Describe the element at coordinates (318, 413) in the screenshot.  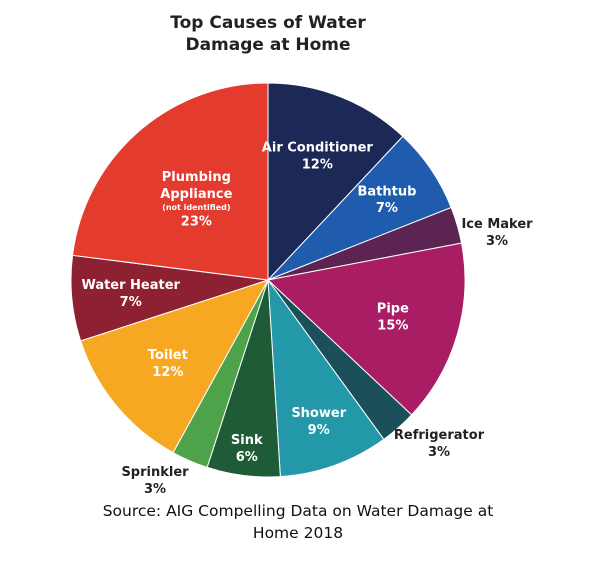
I see `slice-label-shower: Shower` at that location.